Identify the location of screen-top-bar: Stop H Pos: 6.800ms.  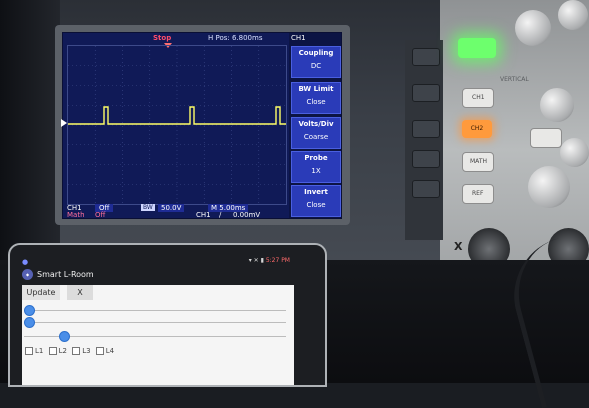
(176, 38).